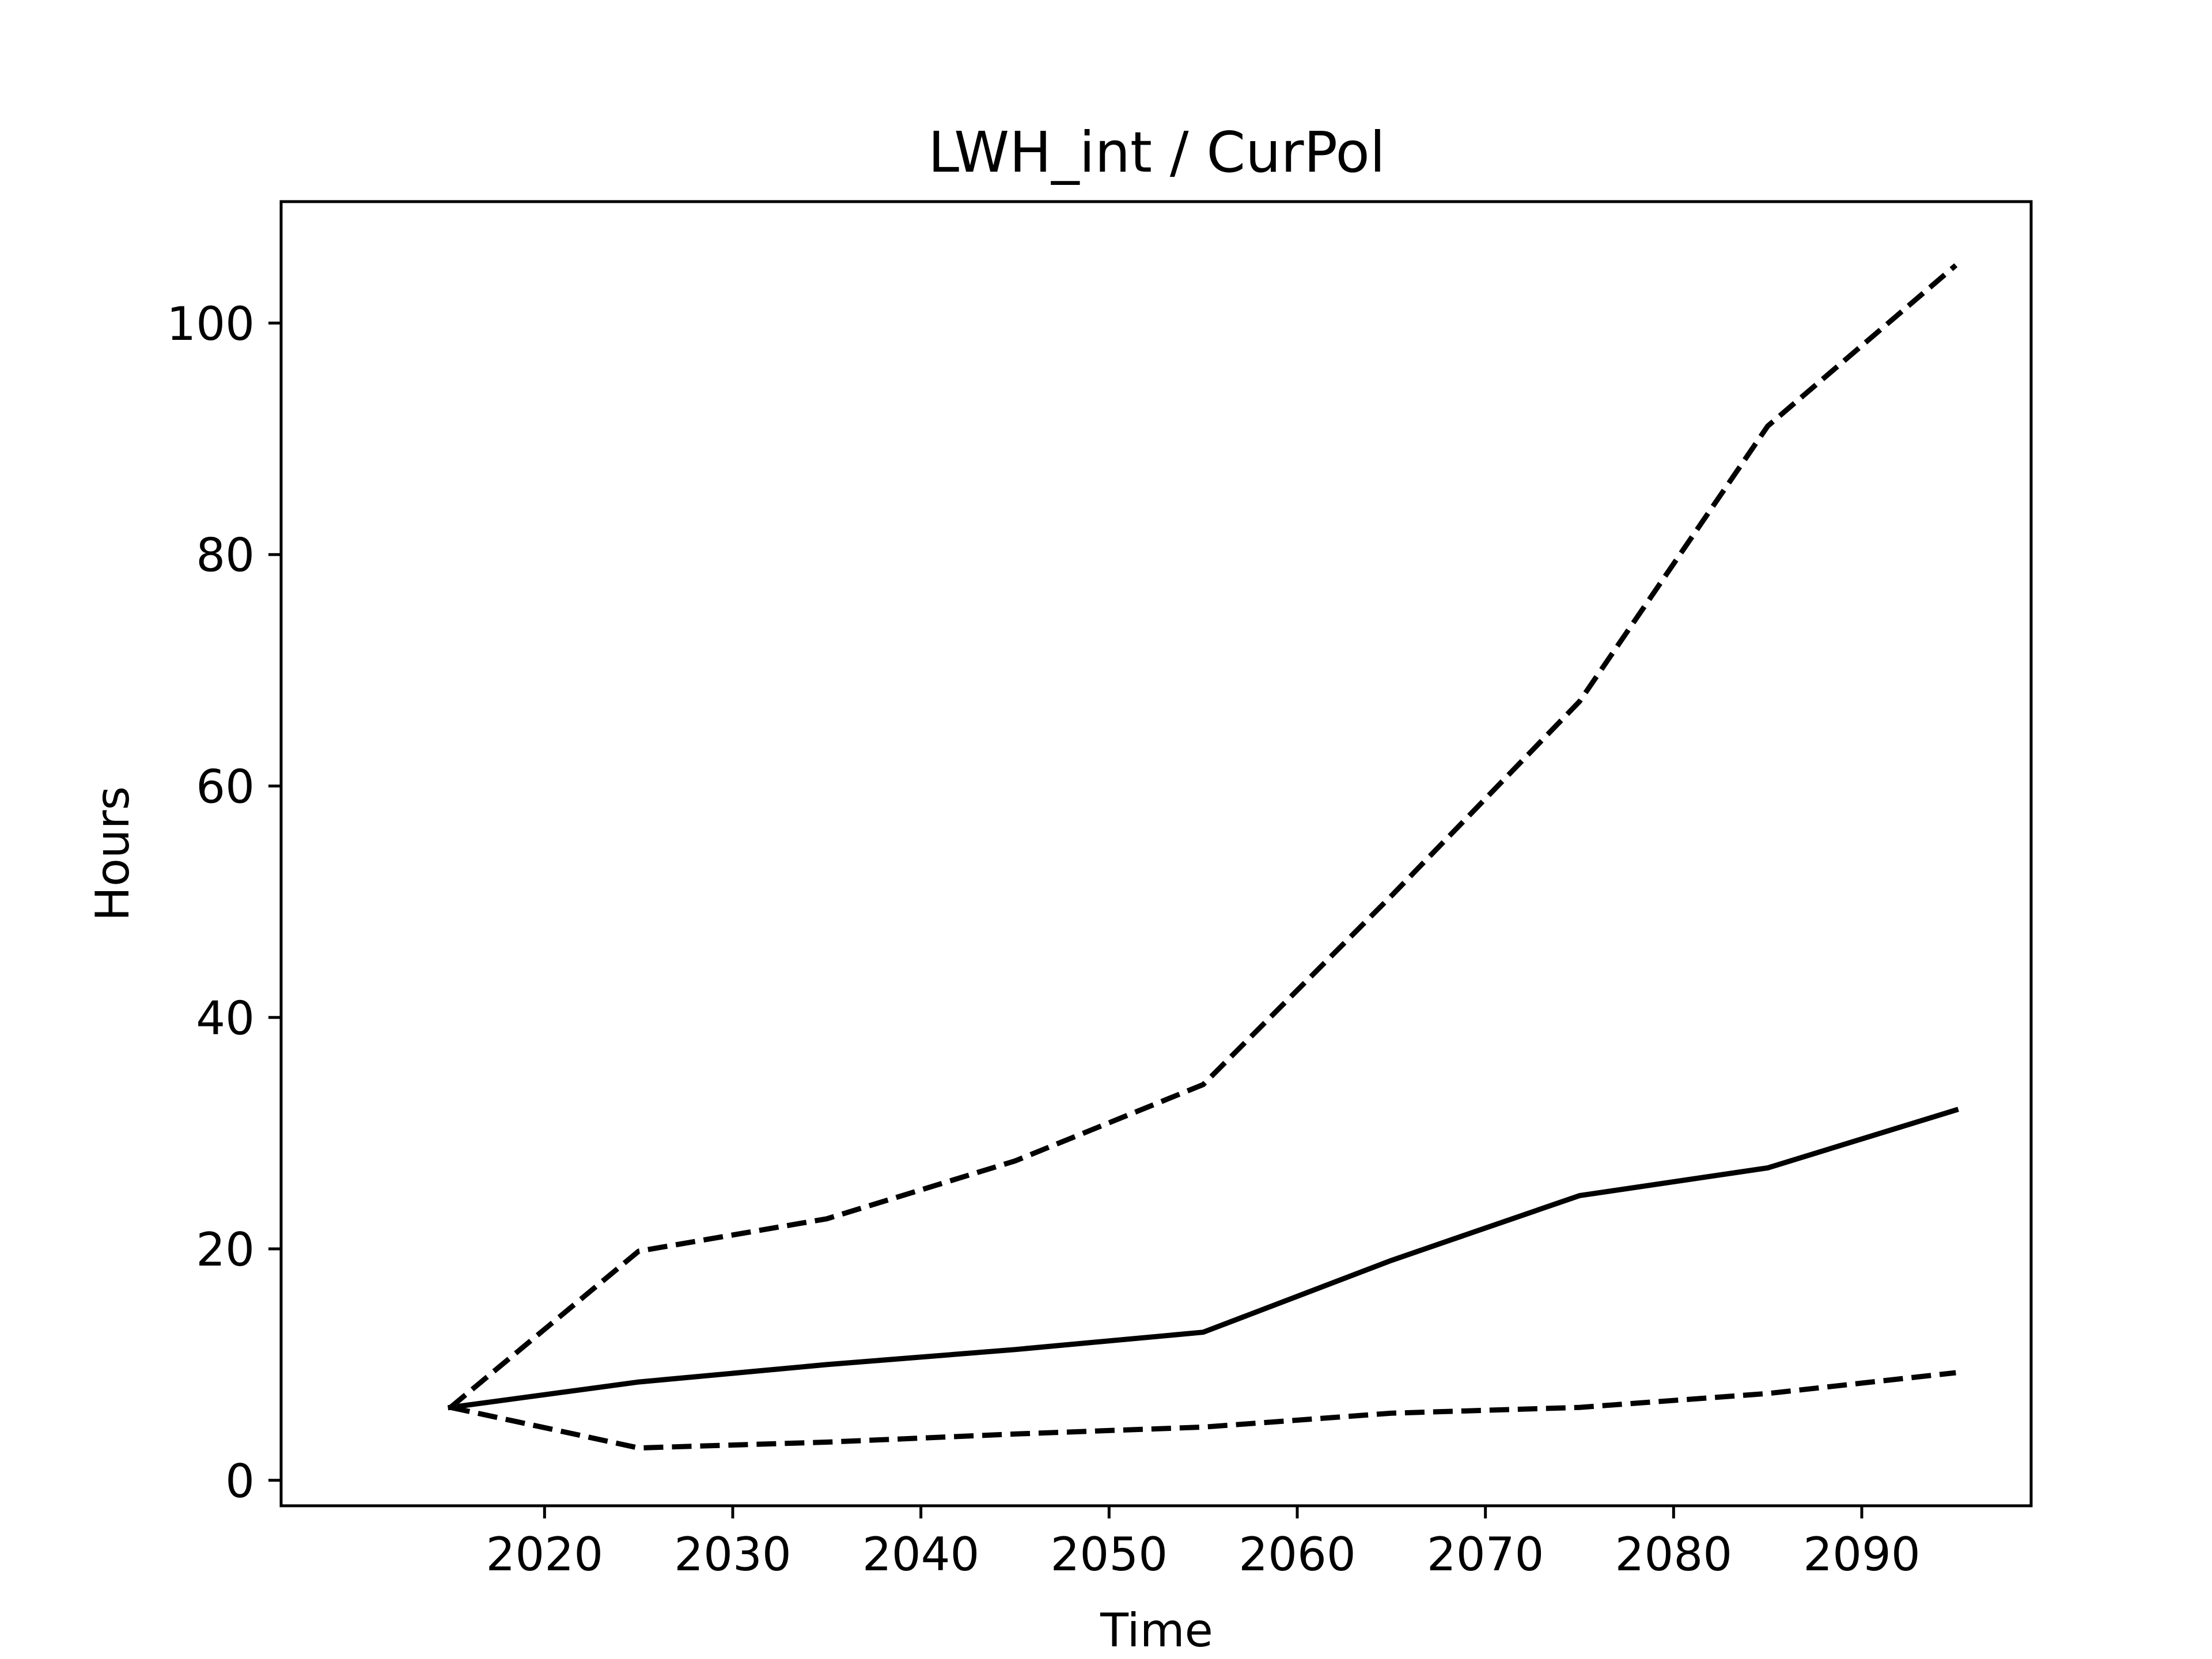  What do you see at coordinates (223, 902) in the screenshot?
I see `y-axis-ticks: 0 20 40 60 80 100` at bounding box center [223, 902].